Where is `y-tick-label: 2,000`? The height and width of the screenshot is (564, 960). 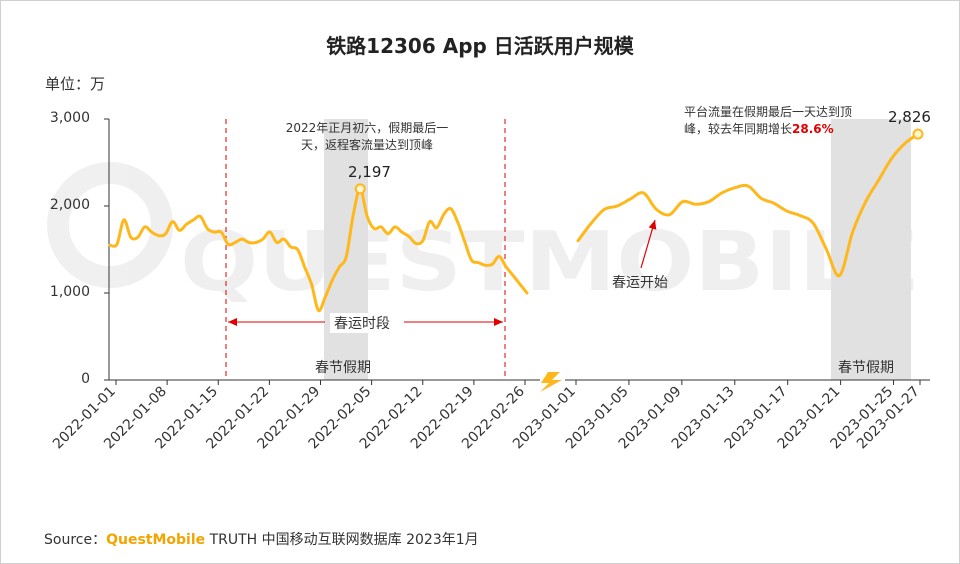
y-tick-label: 2,000 is located at coordinates (69, 205).